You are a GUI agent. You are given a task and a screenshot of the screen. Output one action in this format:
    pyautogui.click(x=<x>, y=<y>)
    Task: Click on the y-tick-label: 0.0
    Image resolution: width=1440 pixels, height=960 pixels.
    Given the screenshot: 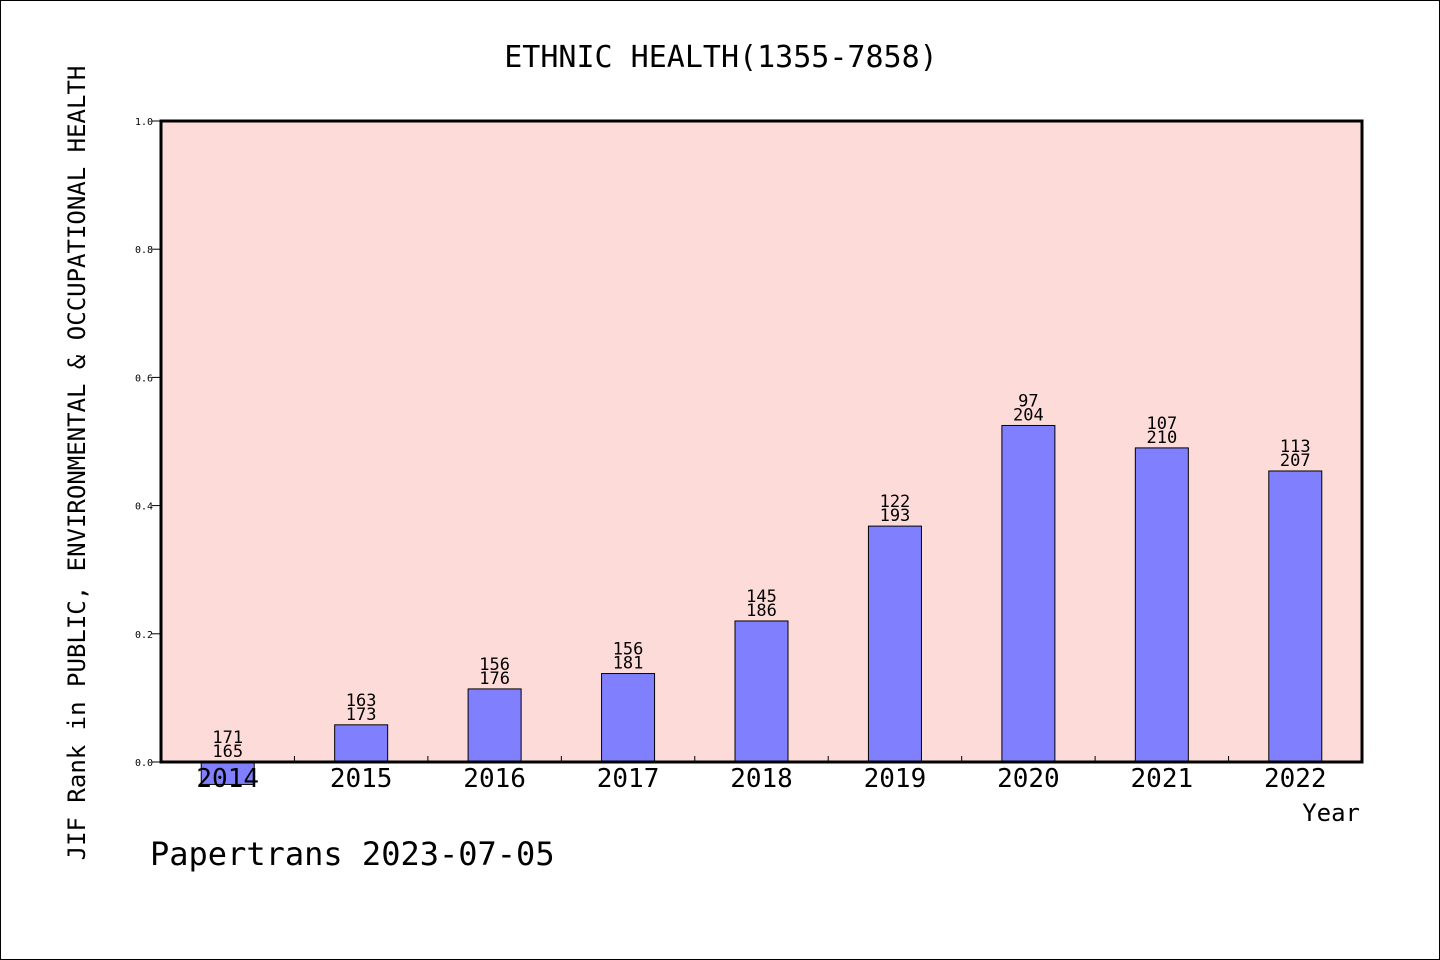 What is the action you would take?
    pyautogui.click(x=144, y=763)
    